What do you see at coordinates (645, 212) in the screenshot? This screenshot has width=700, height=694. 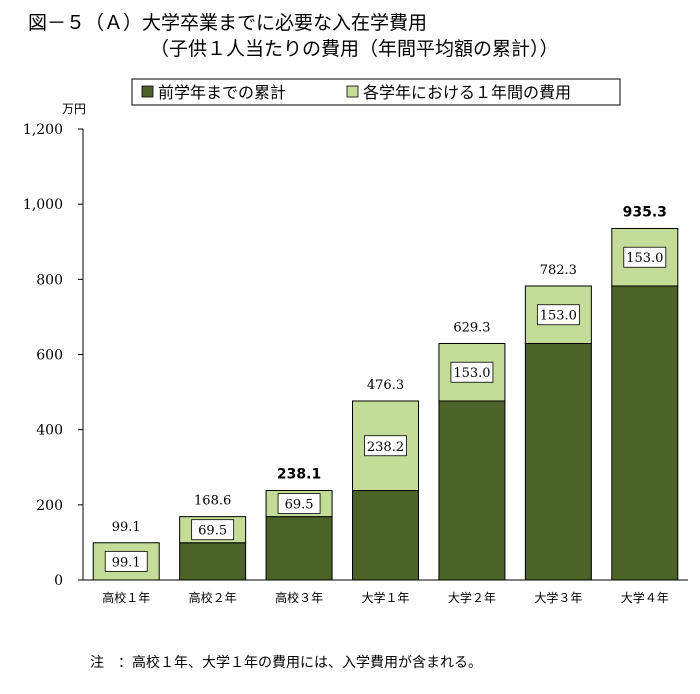 I see `total-value-label: 935.3` at bounding box center [645, 212].